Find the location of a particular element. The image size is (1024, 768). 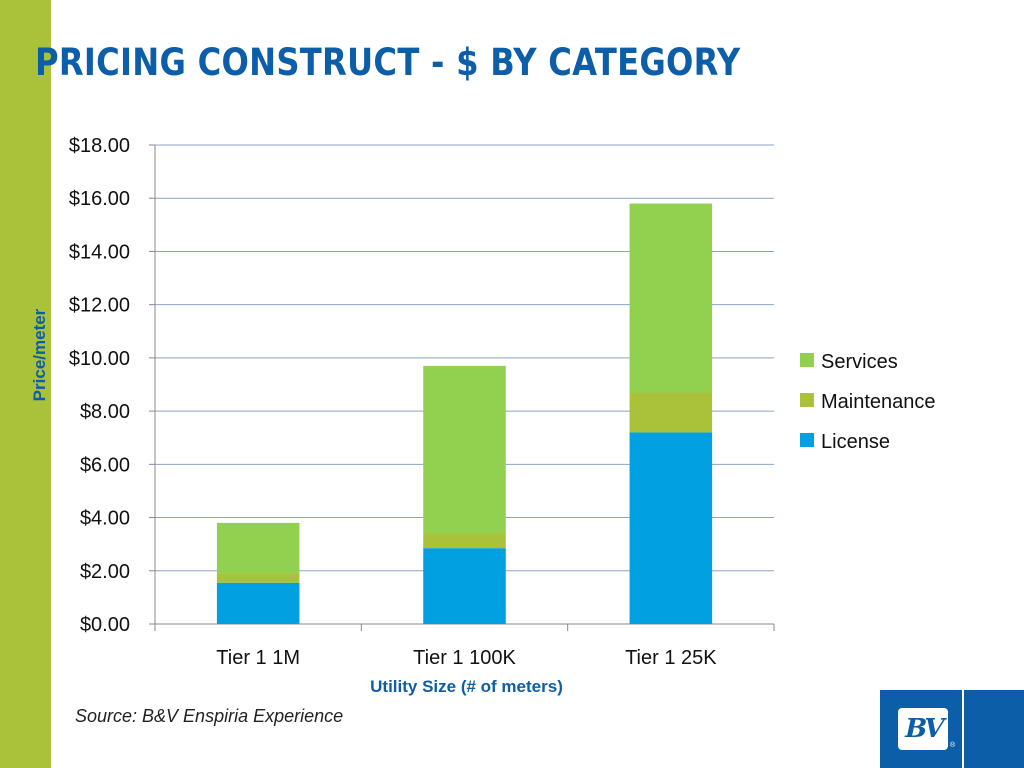

y-tick-label: $6.00 is located at coordinates (105, 465).